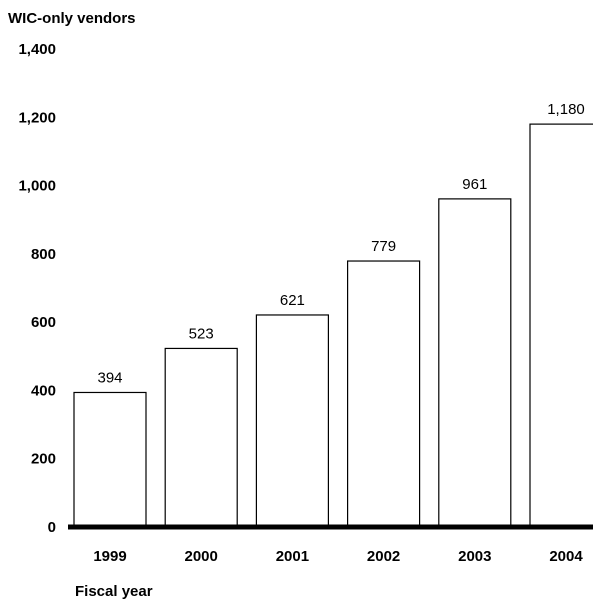 This screenshot has width=593, height=601. Describe the element at coordinates (37, 49) in the screenshot. I see `y-tick-label: 1,400` at that location.